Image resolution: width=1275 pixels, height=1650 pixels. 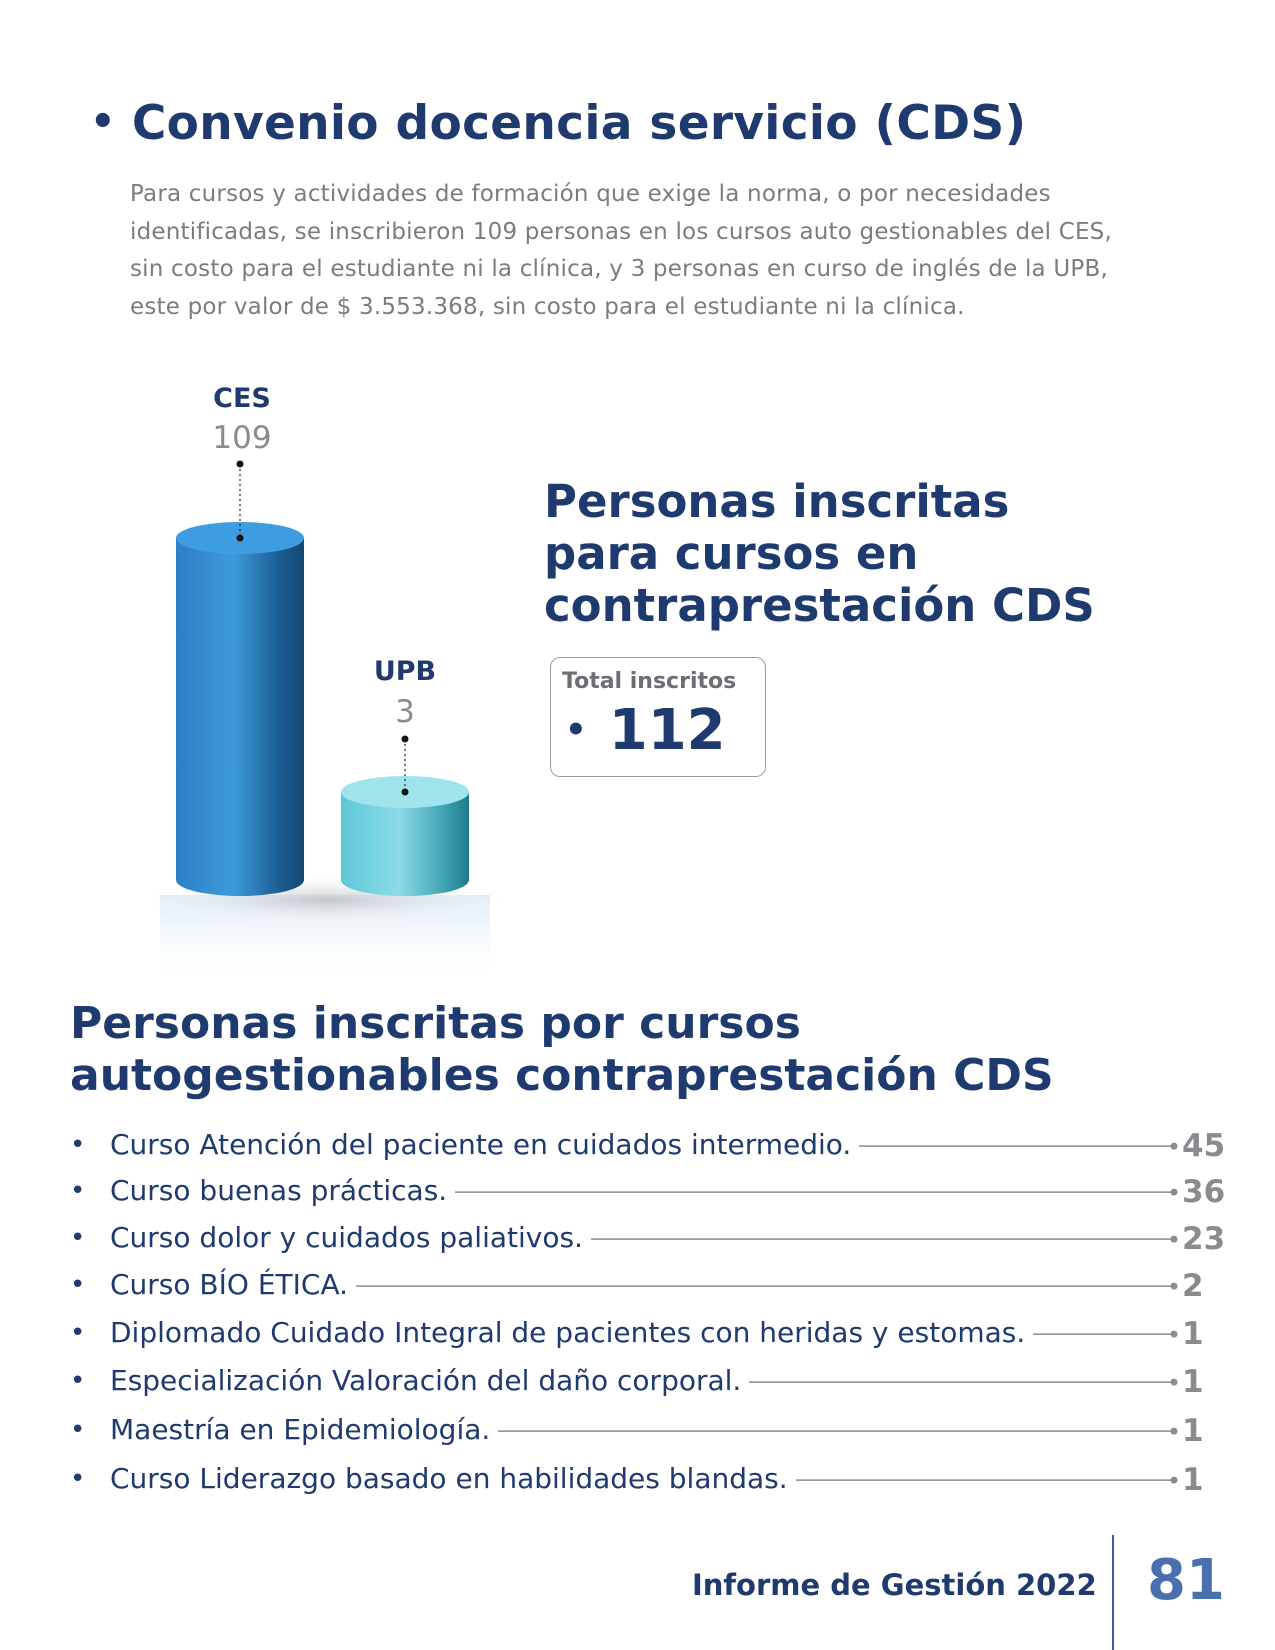 I want to click on page-number: 81, so click(x=1186, y=1580).